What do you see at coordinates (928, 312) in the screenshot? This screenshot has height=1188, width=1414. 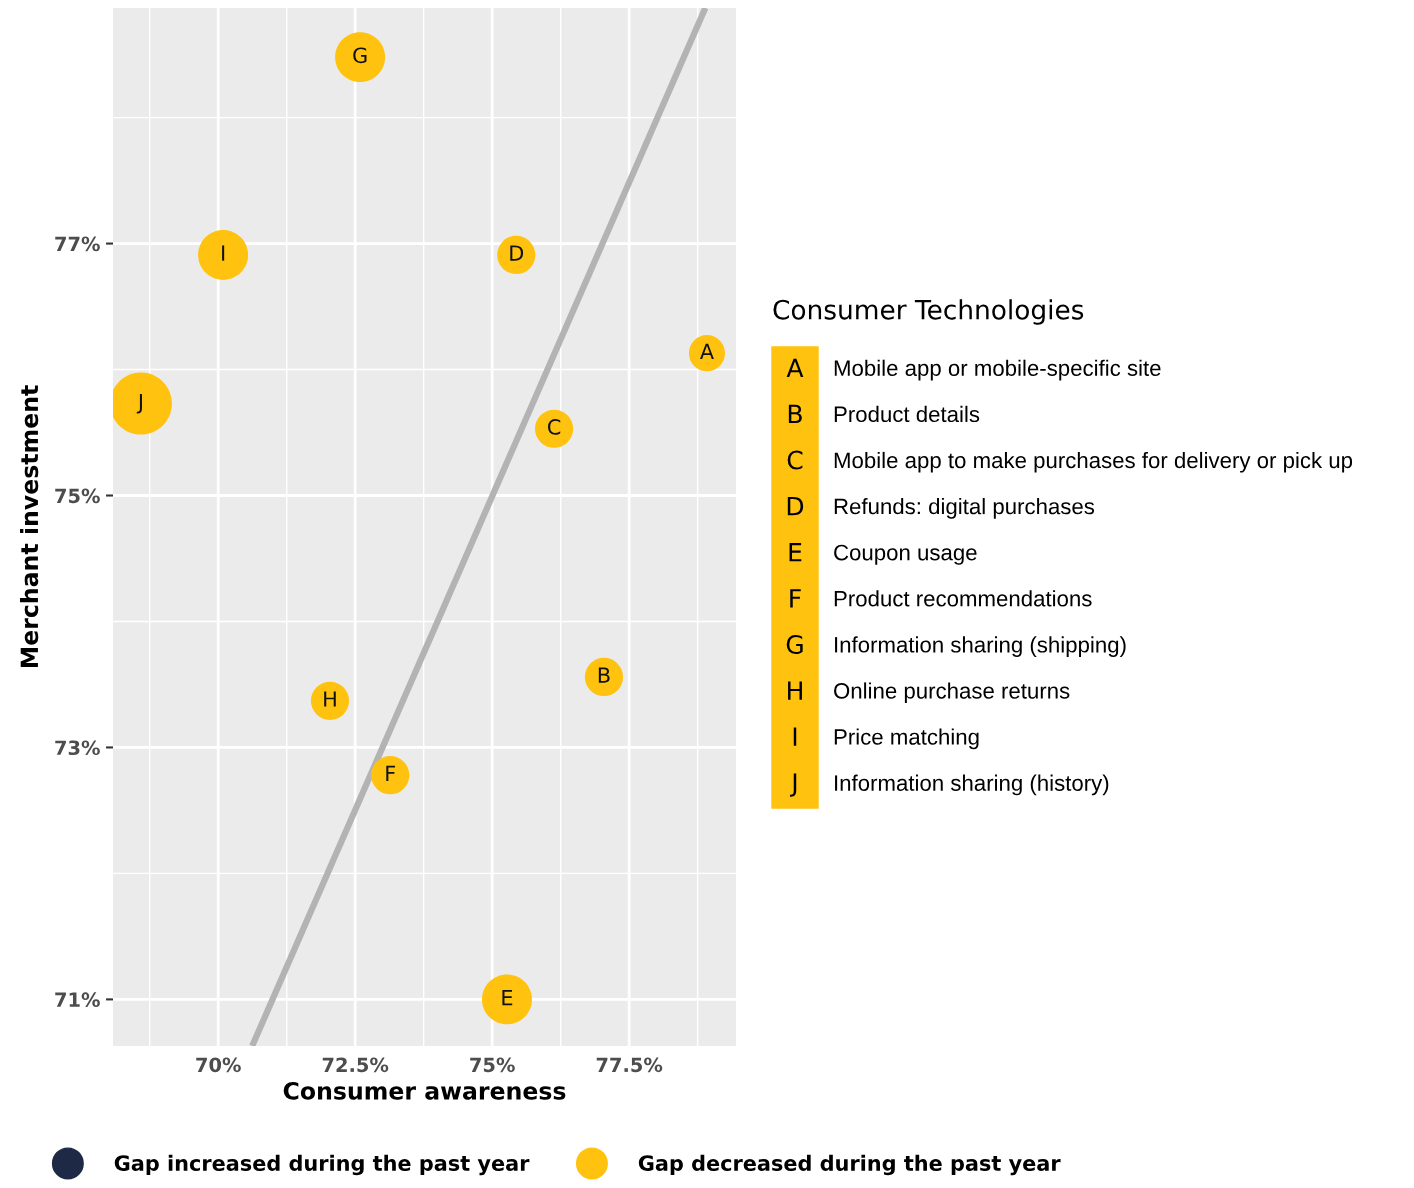 I see `legend-title: Consumer Technologies` at bounding box center [928, 312].